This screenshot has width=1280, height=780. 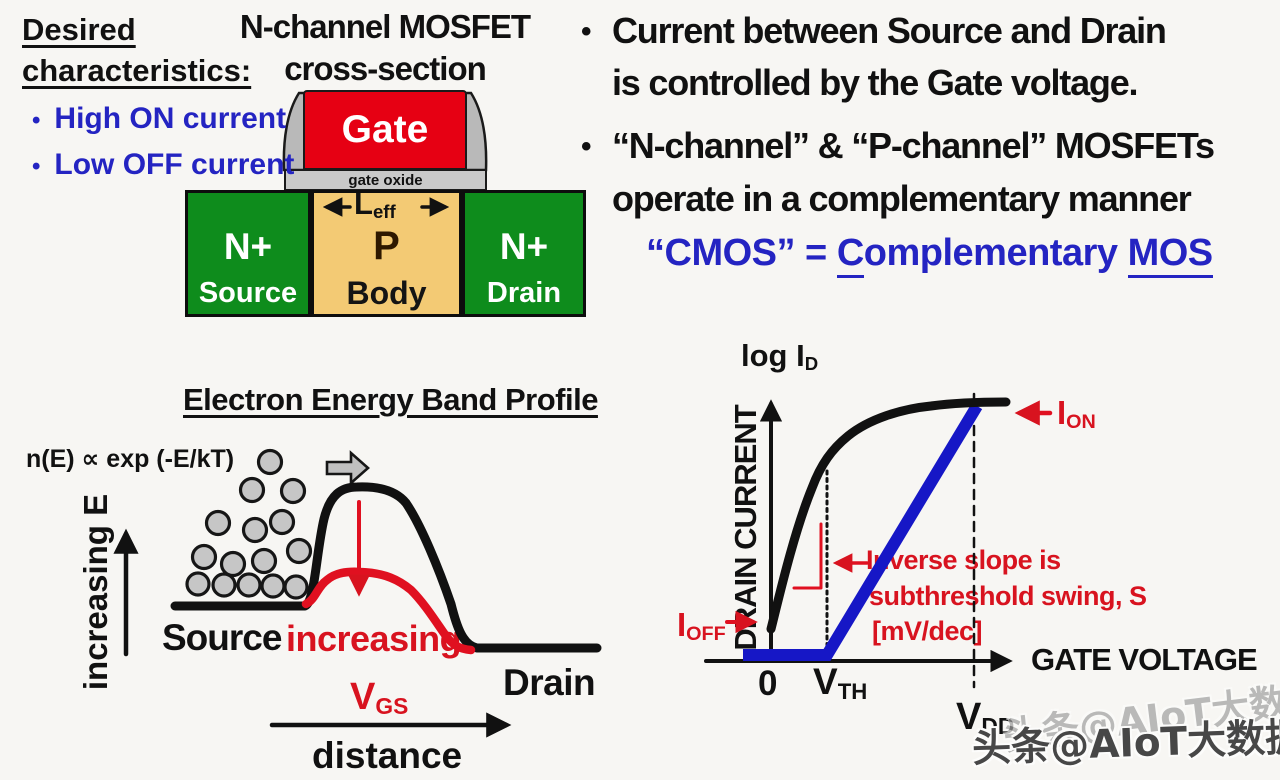 I want to click on point2-line1: “N-channel” & “P-channel” MOSFETs, so click(x=913, y=145).